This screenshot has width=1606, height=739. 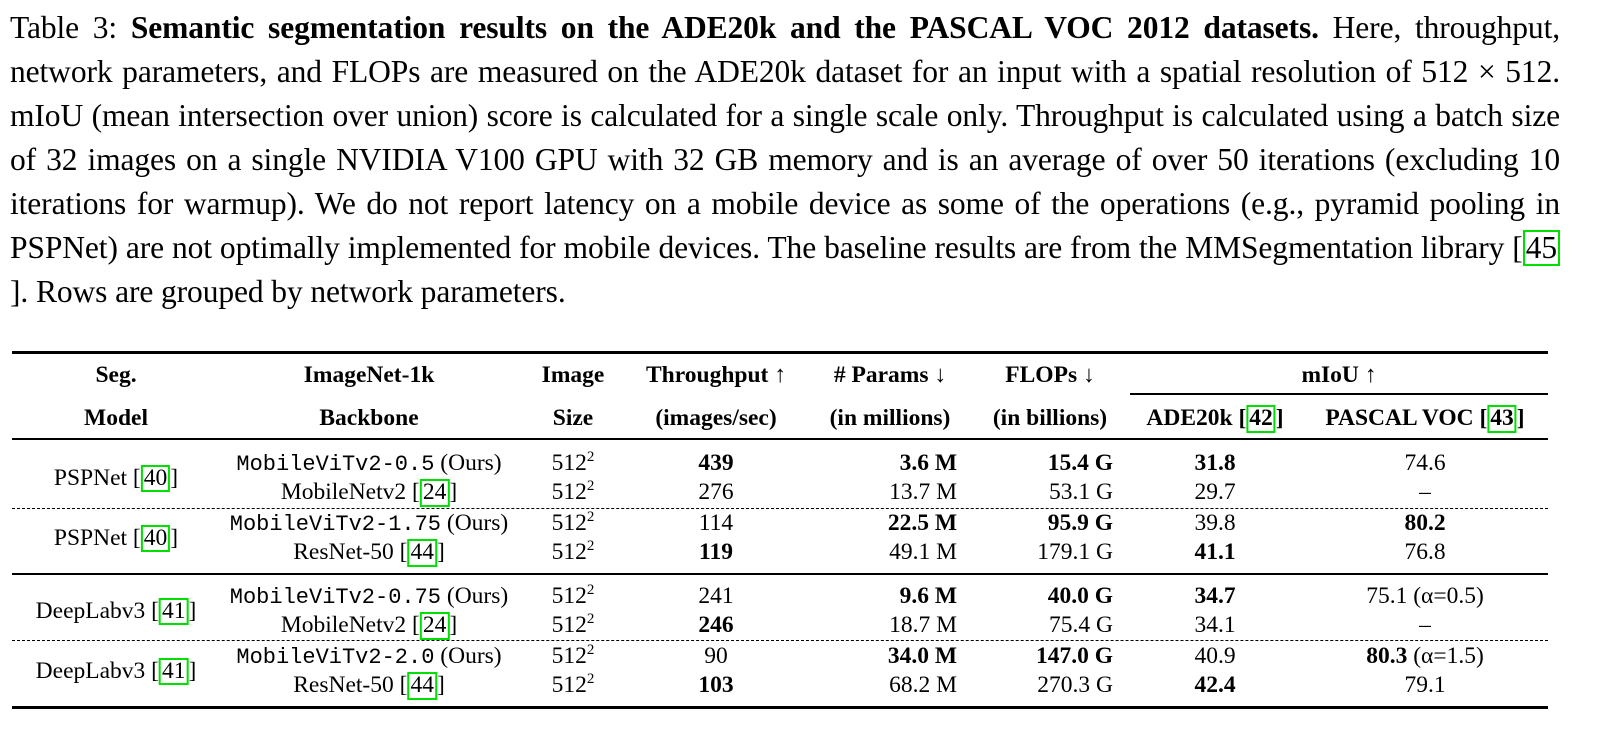 What do you see at coordinates (97, 610) in the screenshot?
I see `model-name: DeepLabv3 [` at bounding box center [97, 610].